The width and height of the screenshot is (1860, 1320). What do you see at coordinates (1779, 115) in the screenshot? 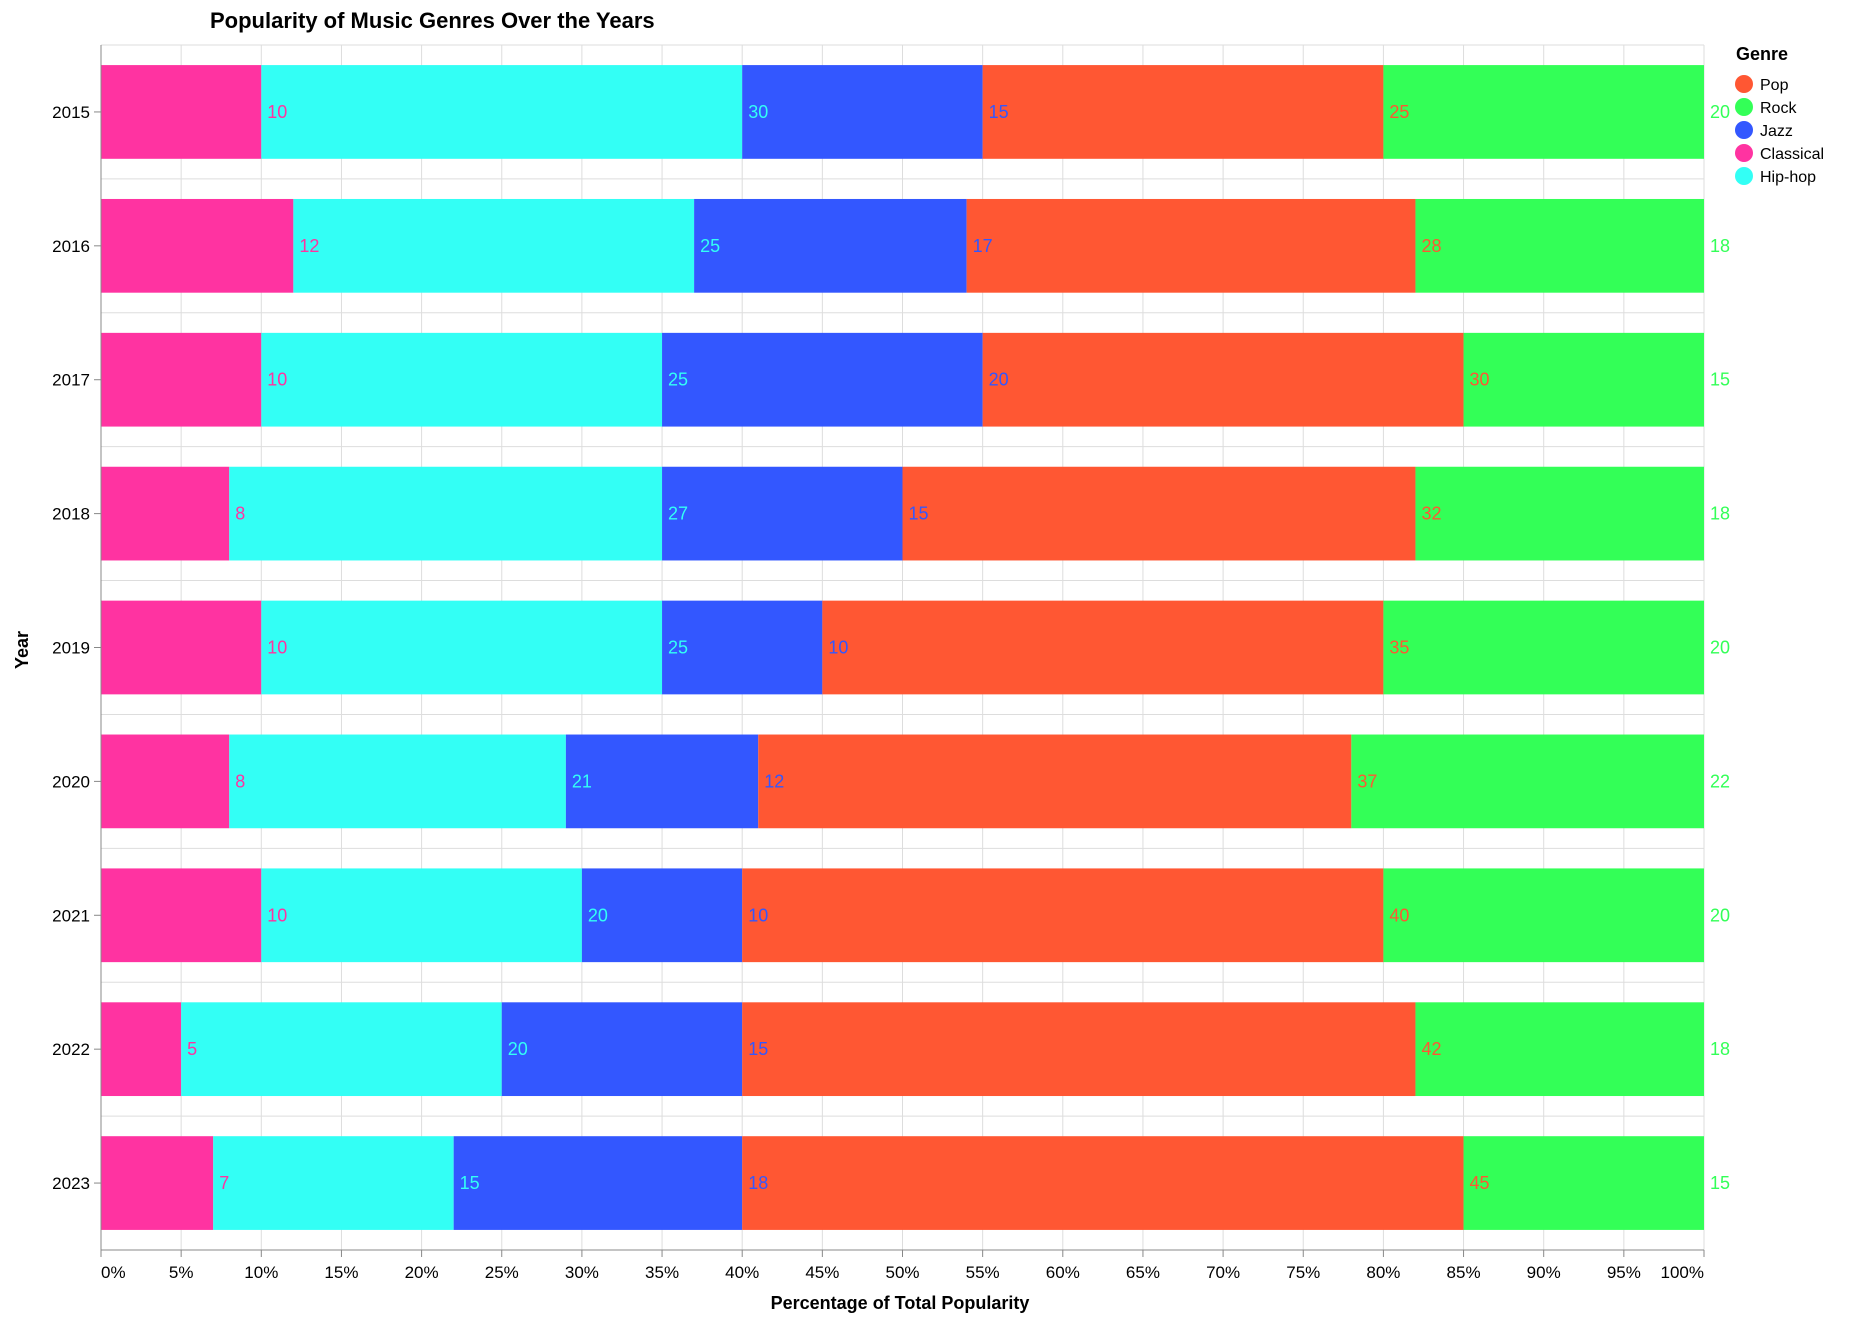
I see `legend: Genre Pop Rock Jazz Classical Hip-hop` at bounding box center [1779, 115].